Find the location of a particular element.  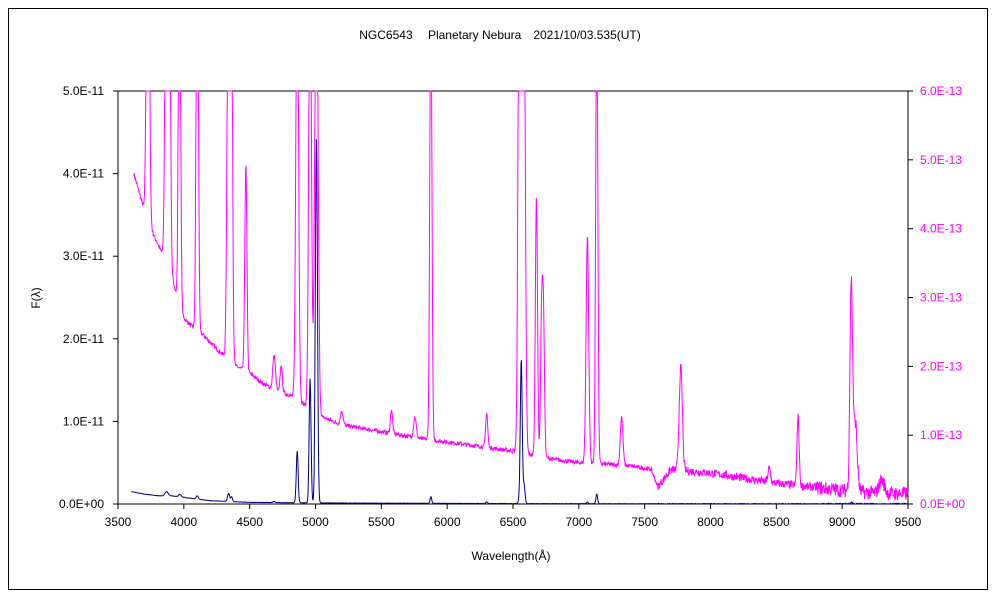

x-axis-label: Wavelength(Å) is located at coordinates (511, 555).